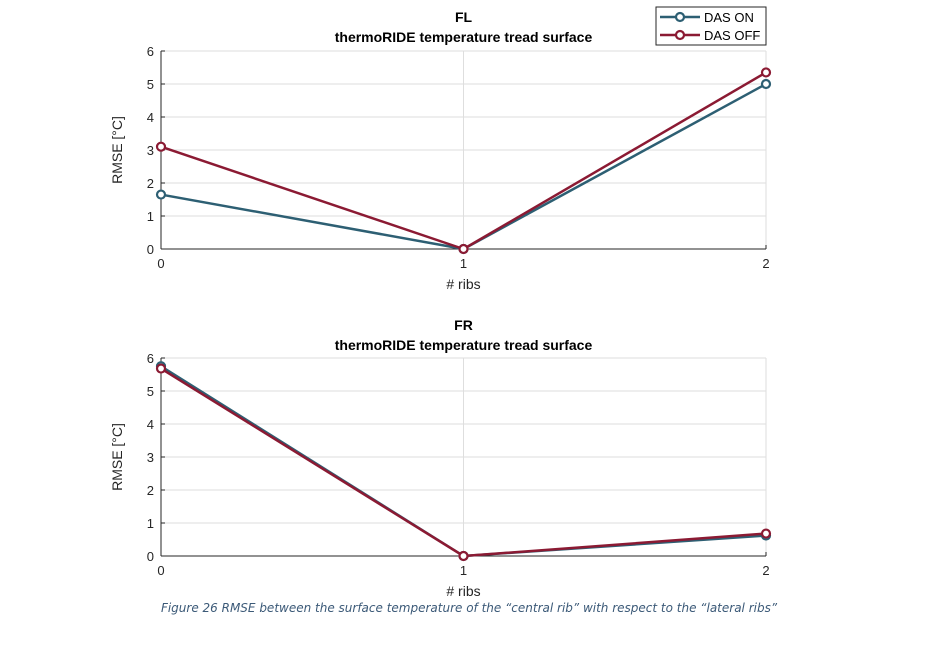  What do you see at coordinates (711, 26) in the screenshot?
I see `legend-box` at bounding box center [711, 26].